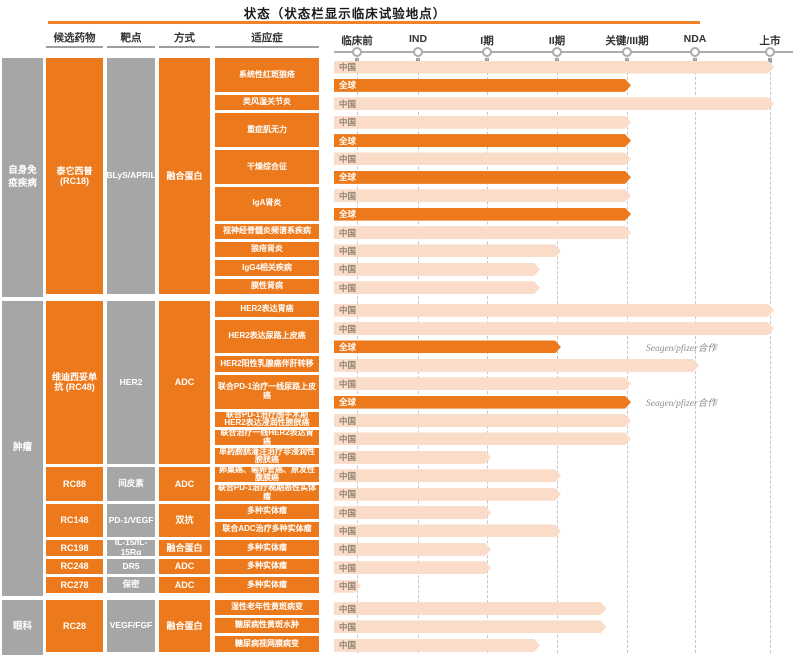 The height and width of the screenshot is (657, 807). What do you see at coordinates (131, 382) in the screenshot?
I see `target-cell: HER2` at bounding box center [131, 382].